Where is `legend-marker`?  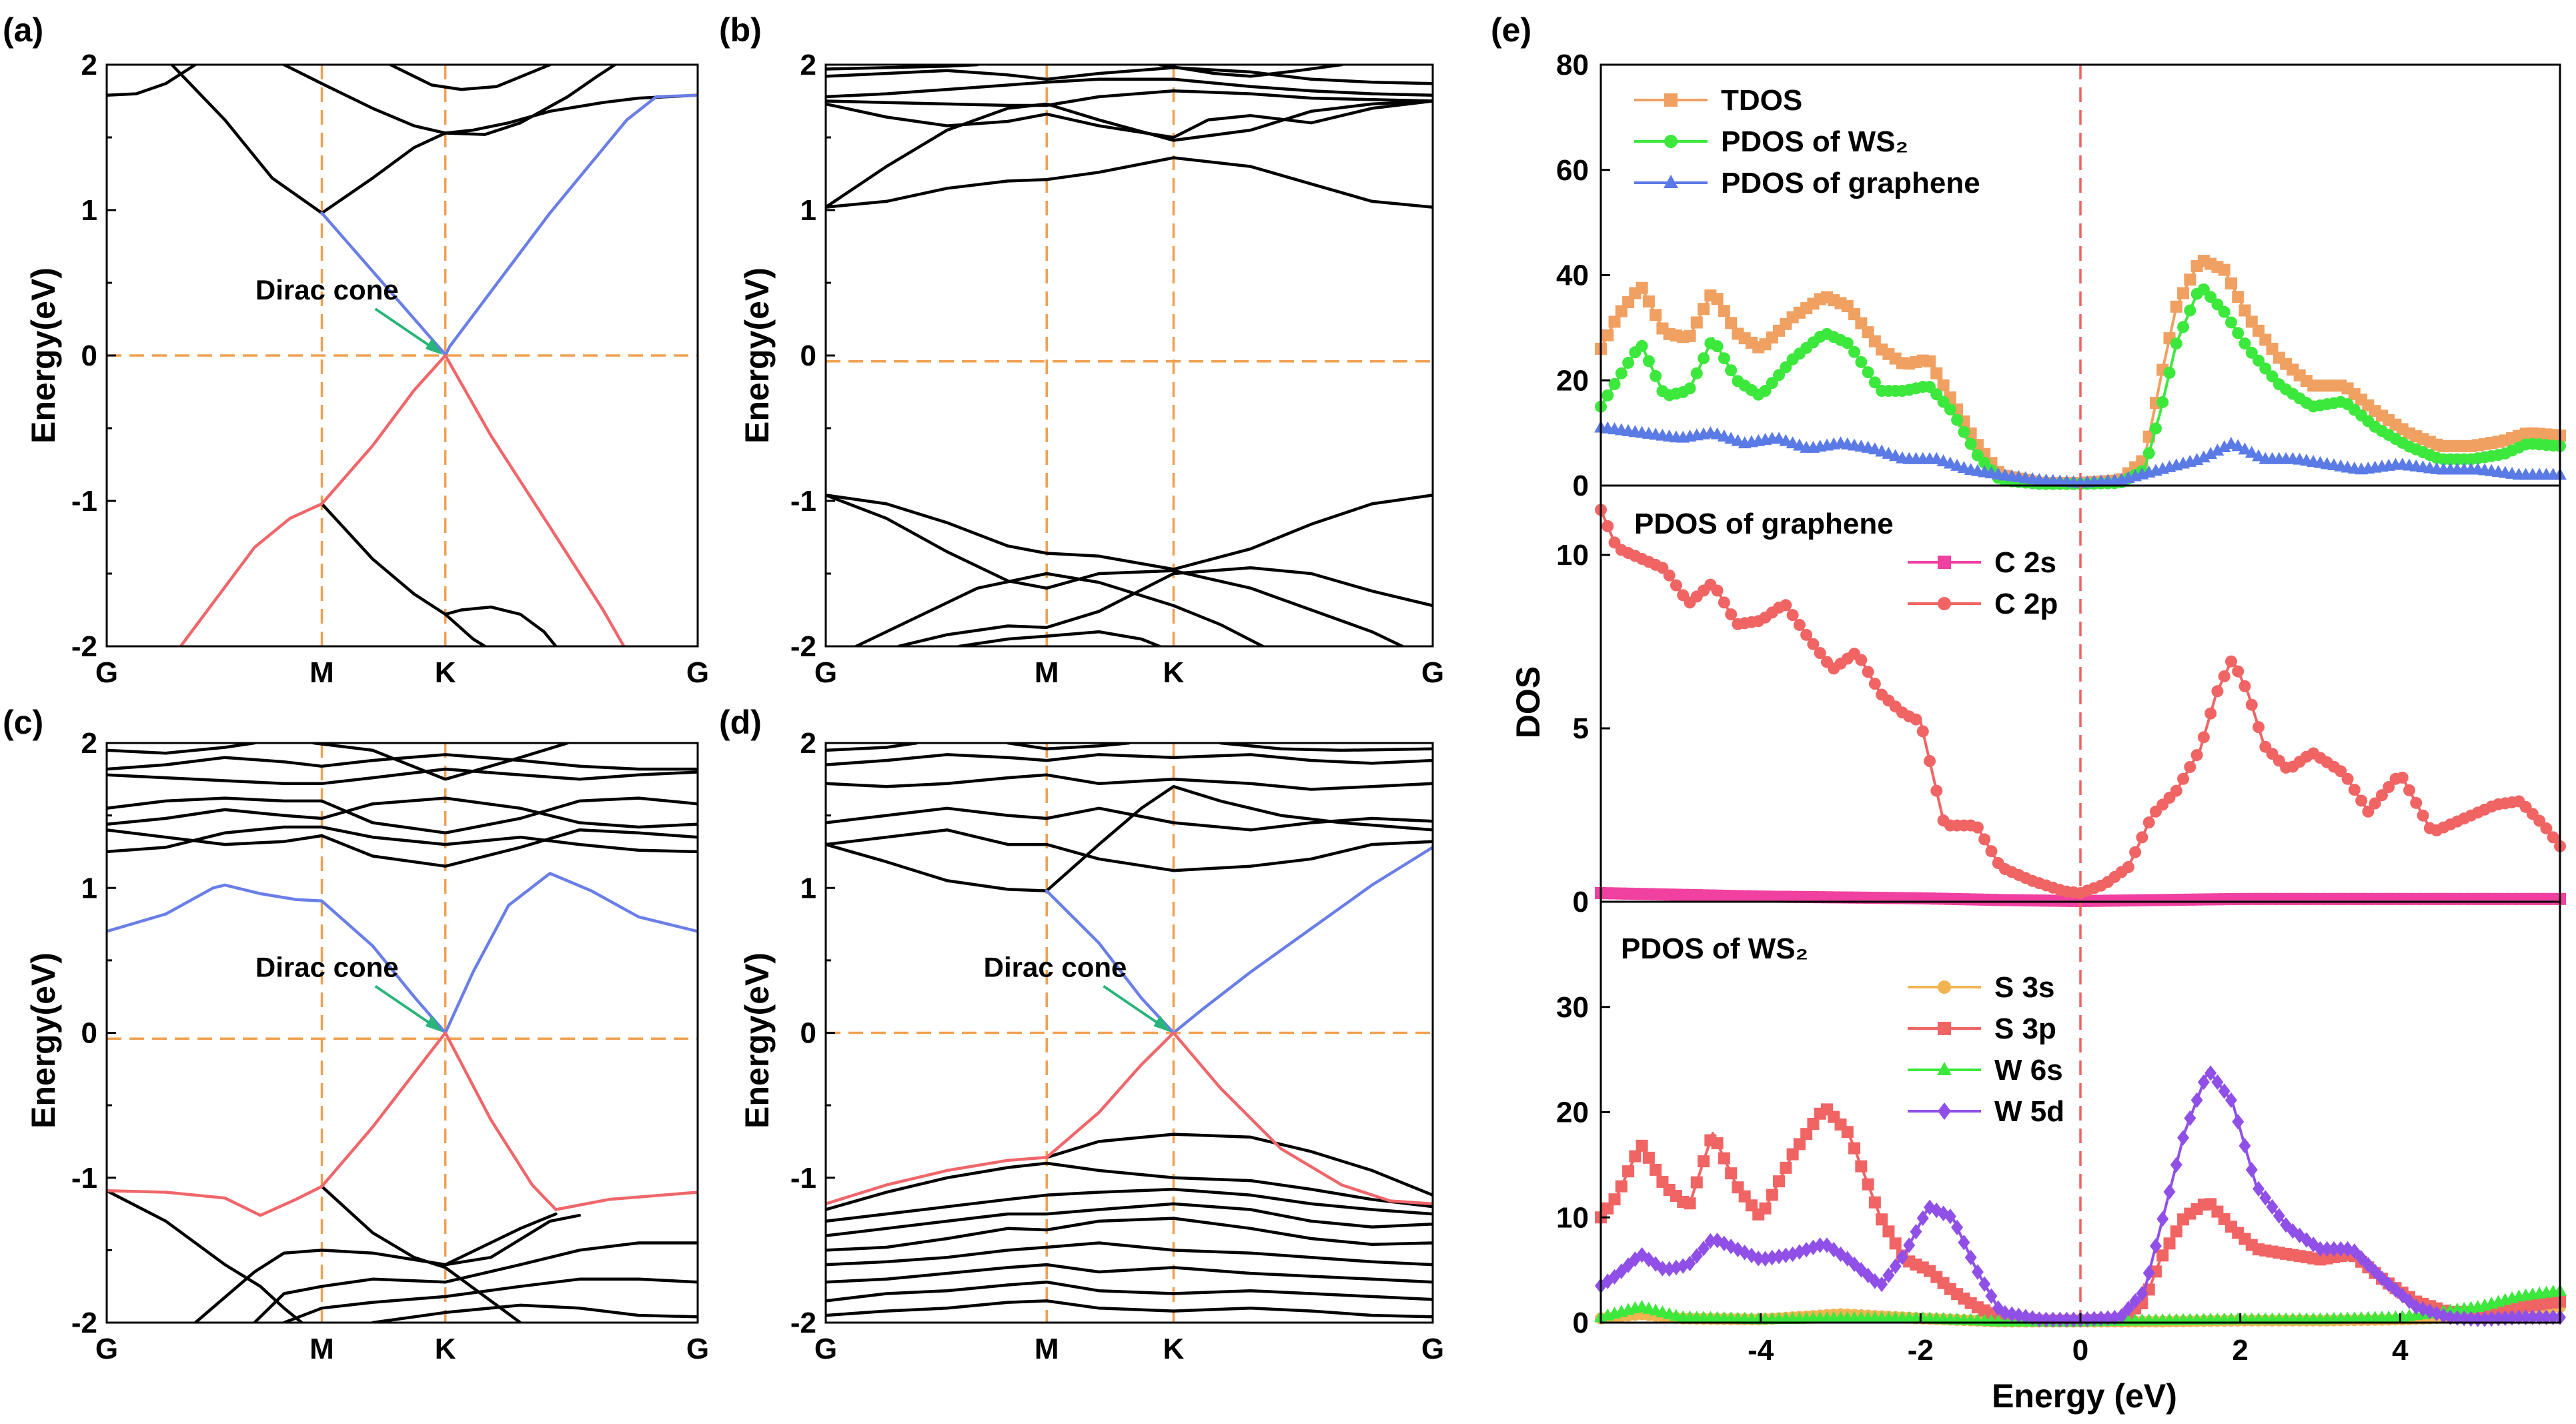
legend-marker is located at coordinates (1945, 1028).